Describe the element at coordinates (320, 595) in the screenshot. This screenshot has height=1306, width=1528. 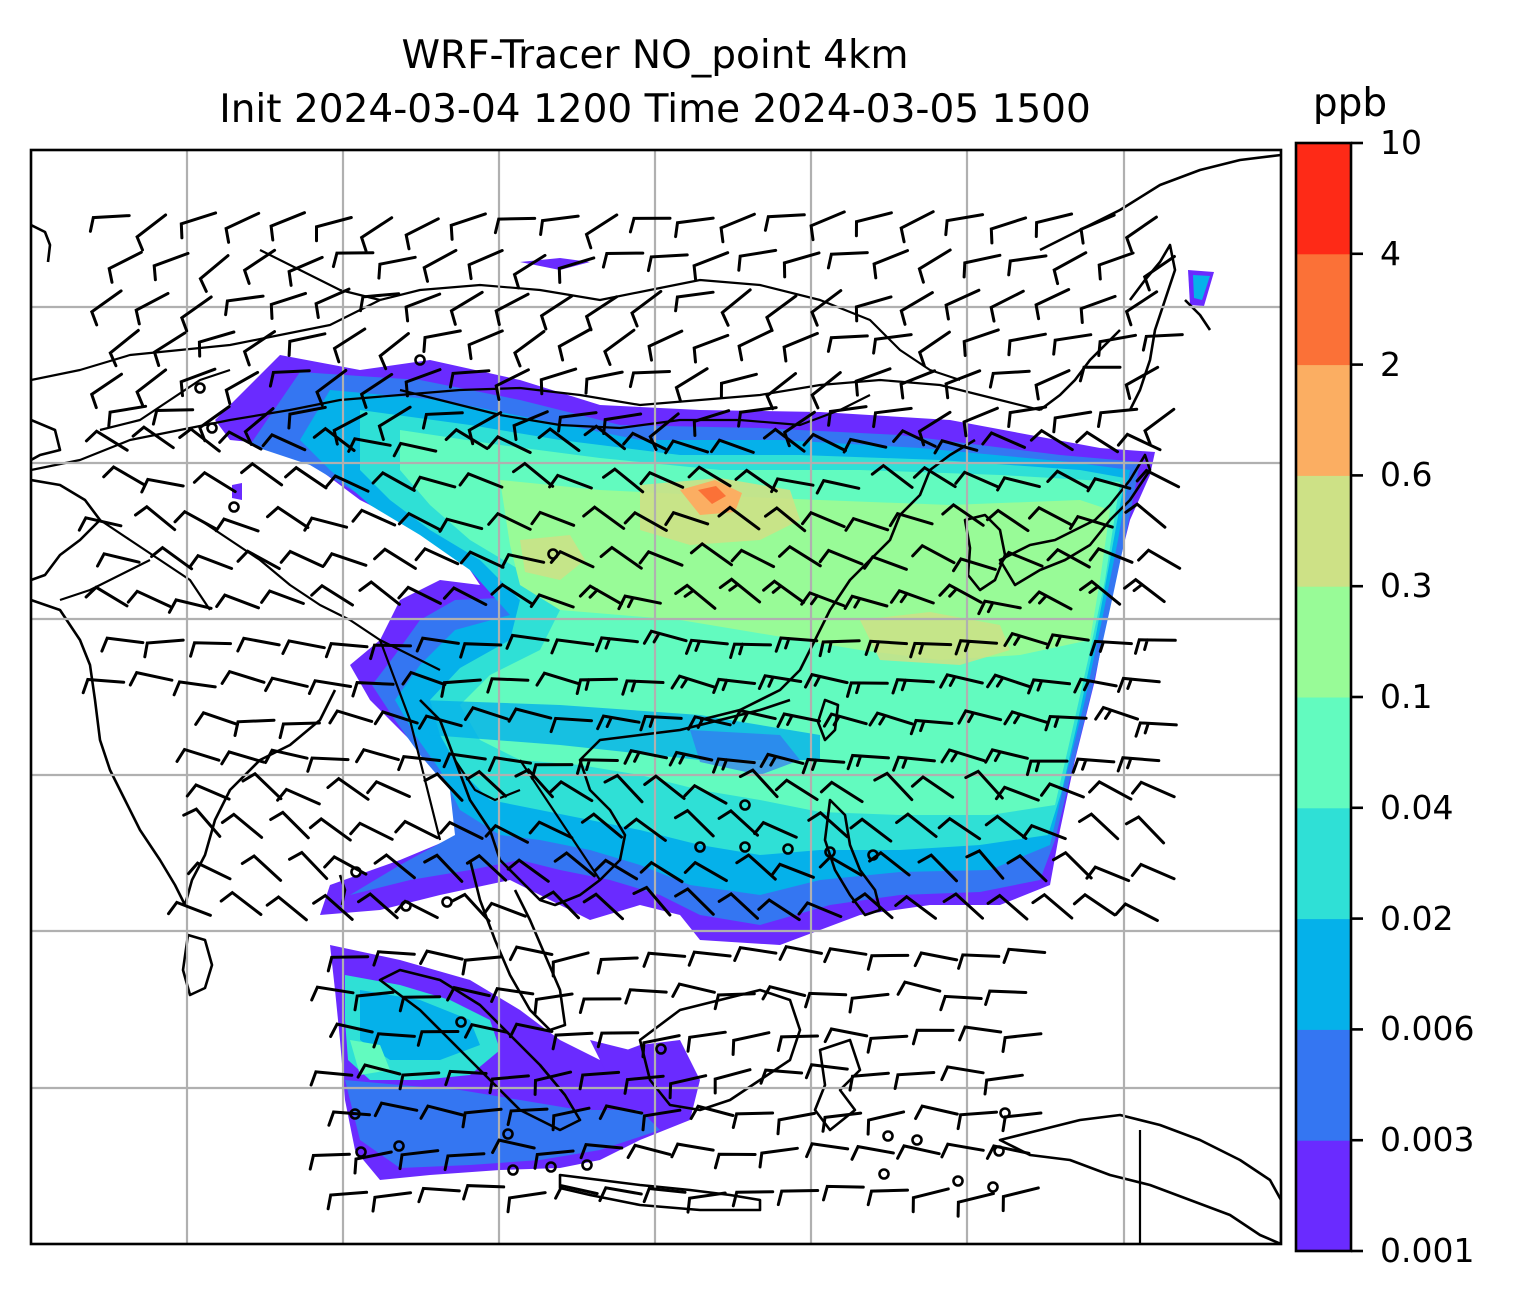
I see `border-china-india` at that location.